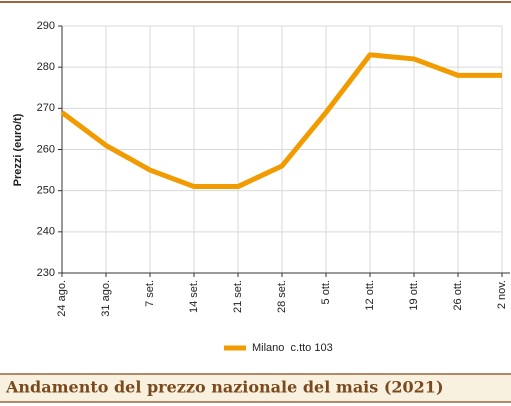 The image size is (511, 406). I want to click on y-tick-label: 280, so click(46, 67).